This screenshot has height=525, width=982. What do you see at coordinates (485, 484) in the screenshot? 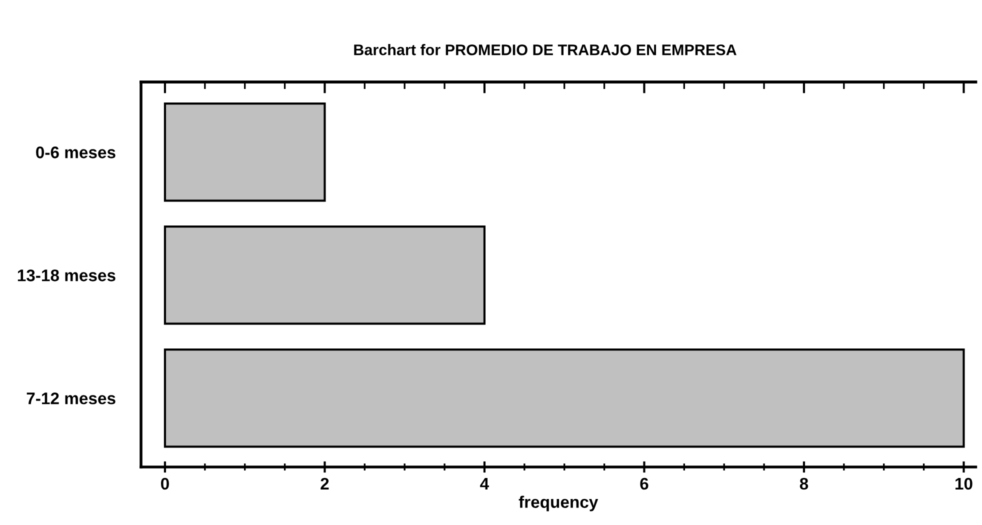
I see `x-tick-label: 4` at bounding box center [485, 484].